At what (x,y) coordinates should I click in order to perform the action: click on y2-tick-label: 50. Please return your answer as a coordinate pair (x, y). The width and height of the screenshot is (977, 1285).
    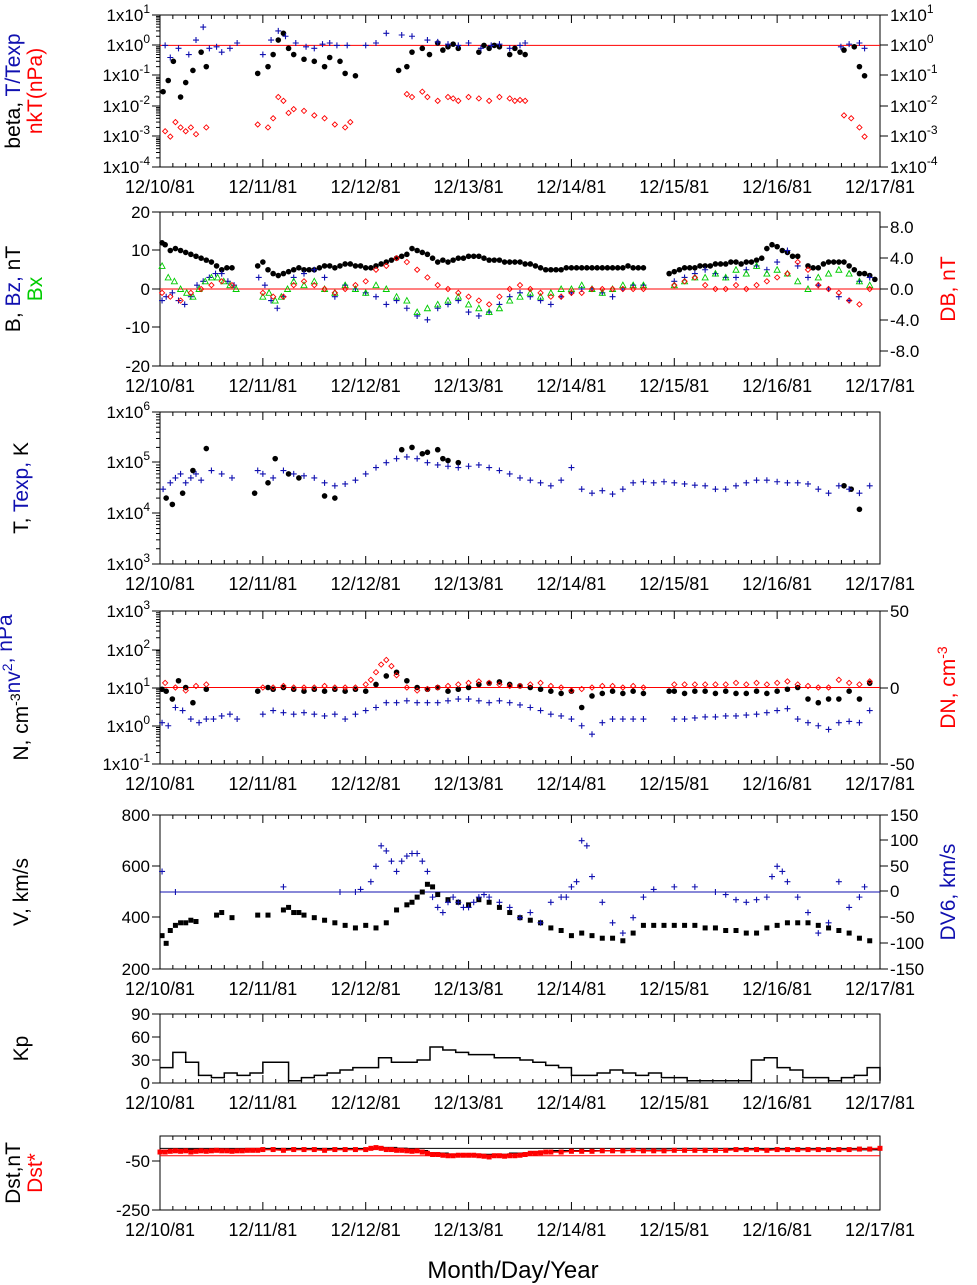
    Looking at the image, I should click on (899, 611).